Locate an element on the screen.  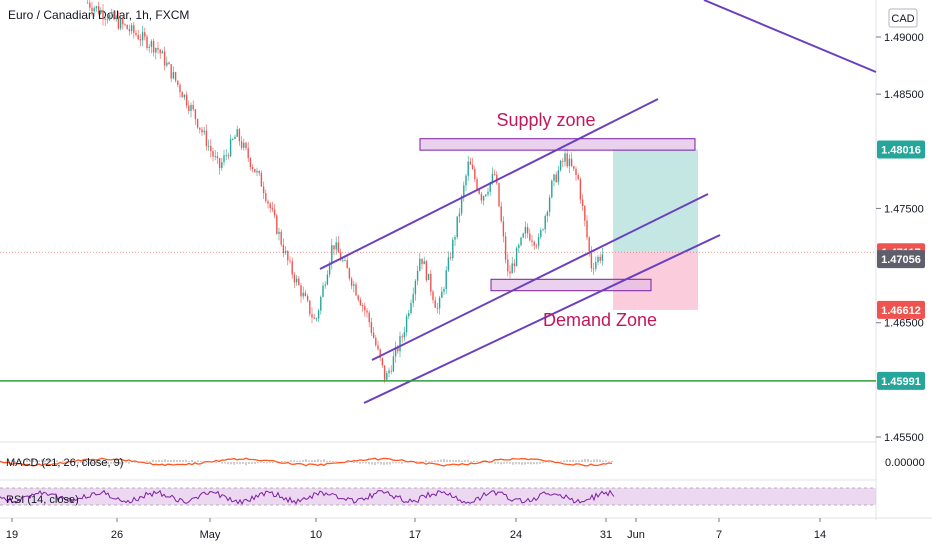
x-tick-label: 31 is located at coordinates (606, 535).